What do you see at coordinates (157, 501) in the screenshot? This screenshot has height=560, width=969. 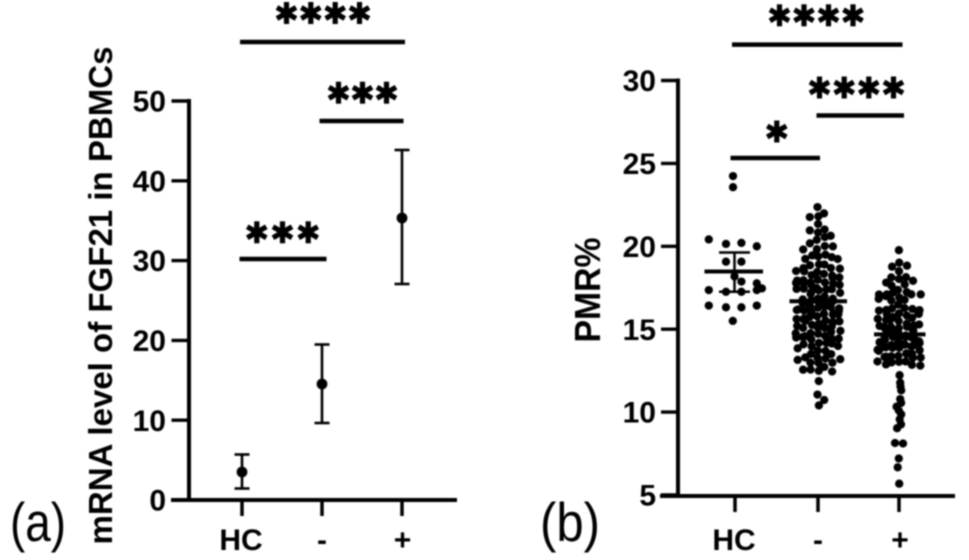 I see `svg-text: 0` at bounding box center [157, 501].